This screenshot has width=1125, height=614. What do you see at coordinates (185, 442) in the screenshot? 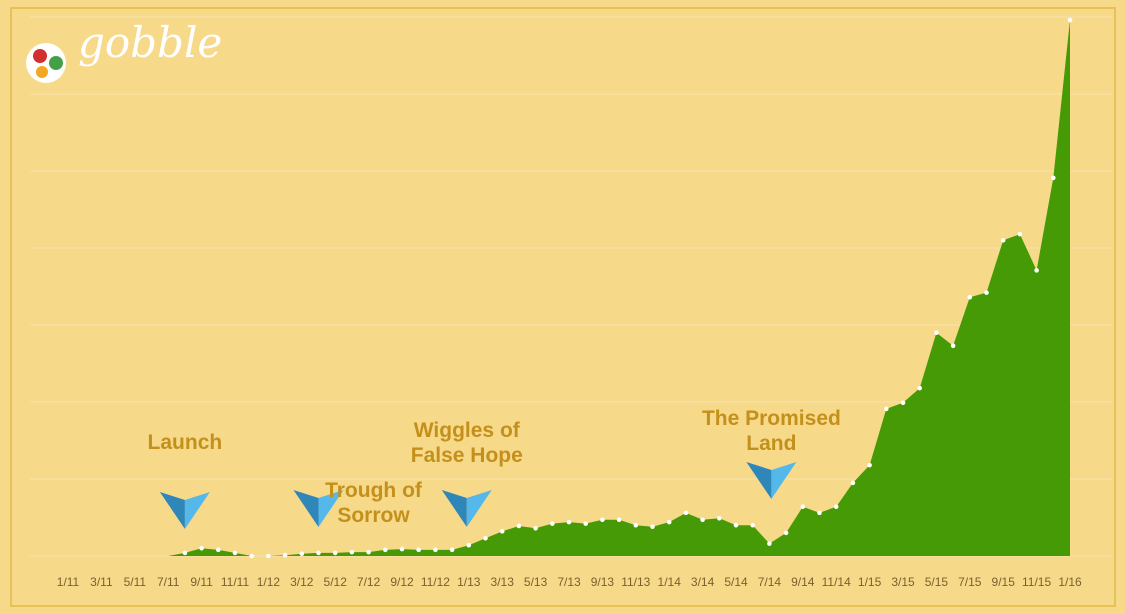
I see `annotation: Launch` at bounding box center [185, 442].